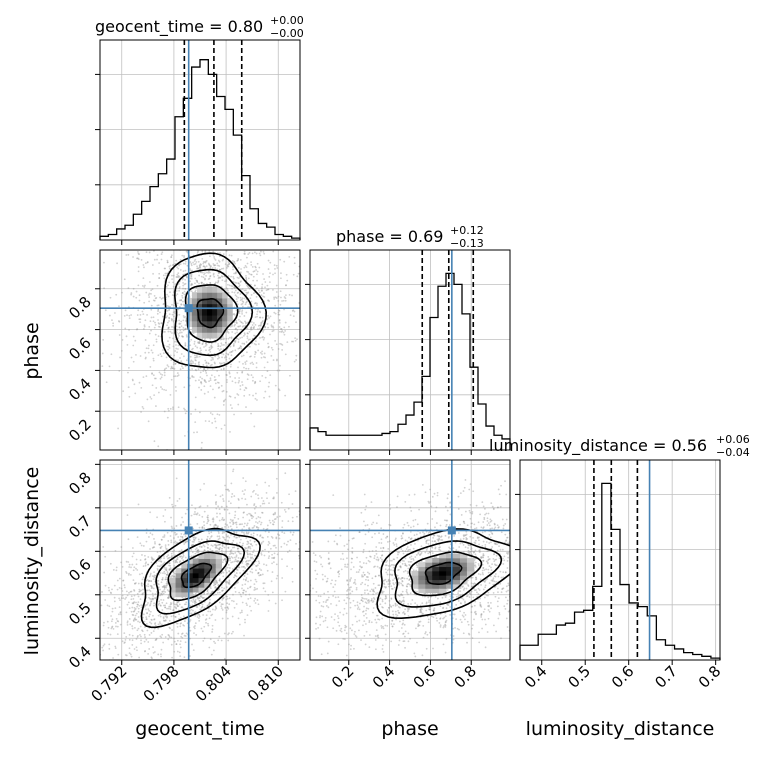 The height and width of the screenshot is (764, 760). I want to click on density-cell, so click(205, 335).